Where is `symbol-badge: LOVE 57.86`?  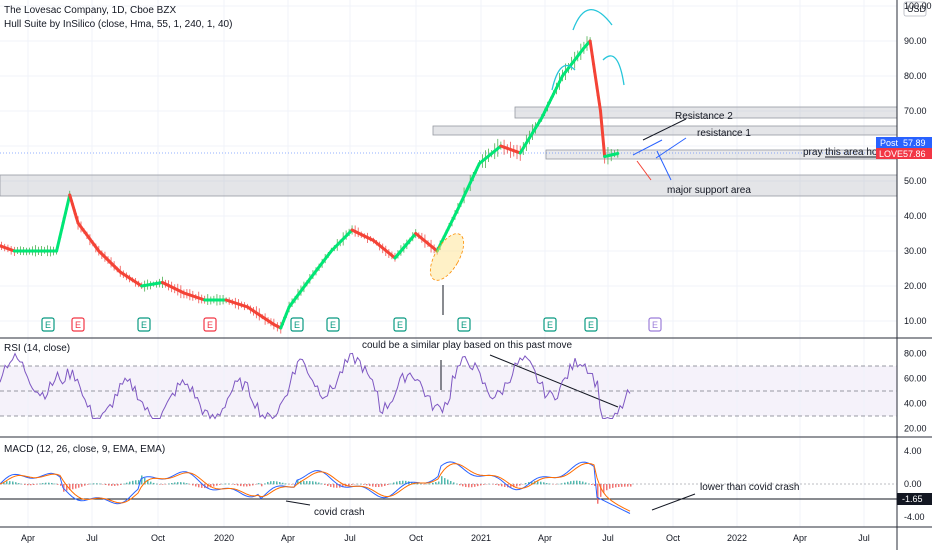 symbol-badge: LOVE 57.86 is located at coordinates (904, 153).